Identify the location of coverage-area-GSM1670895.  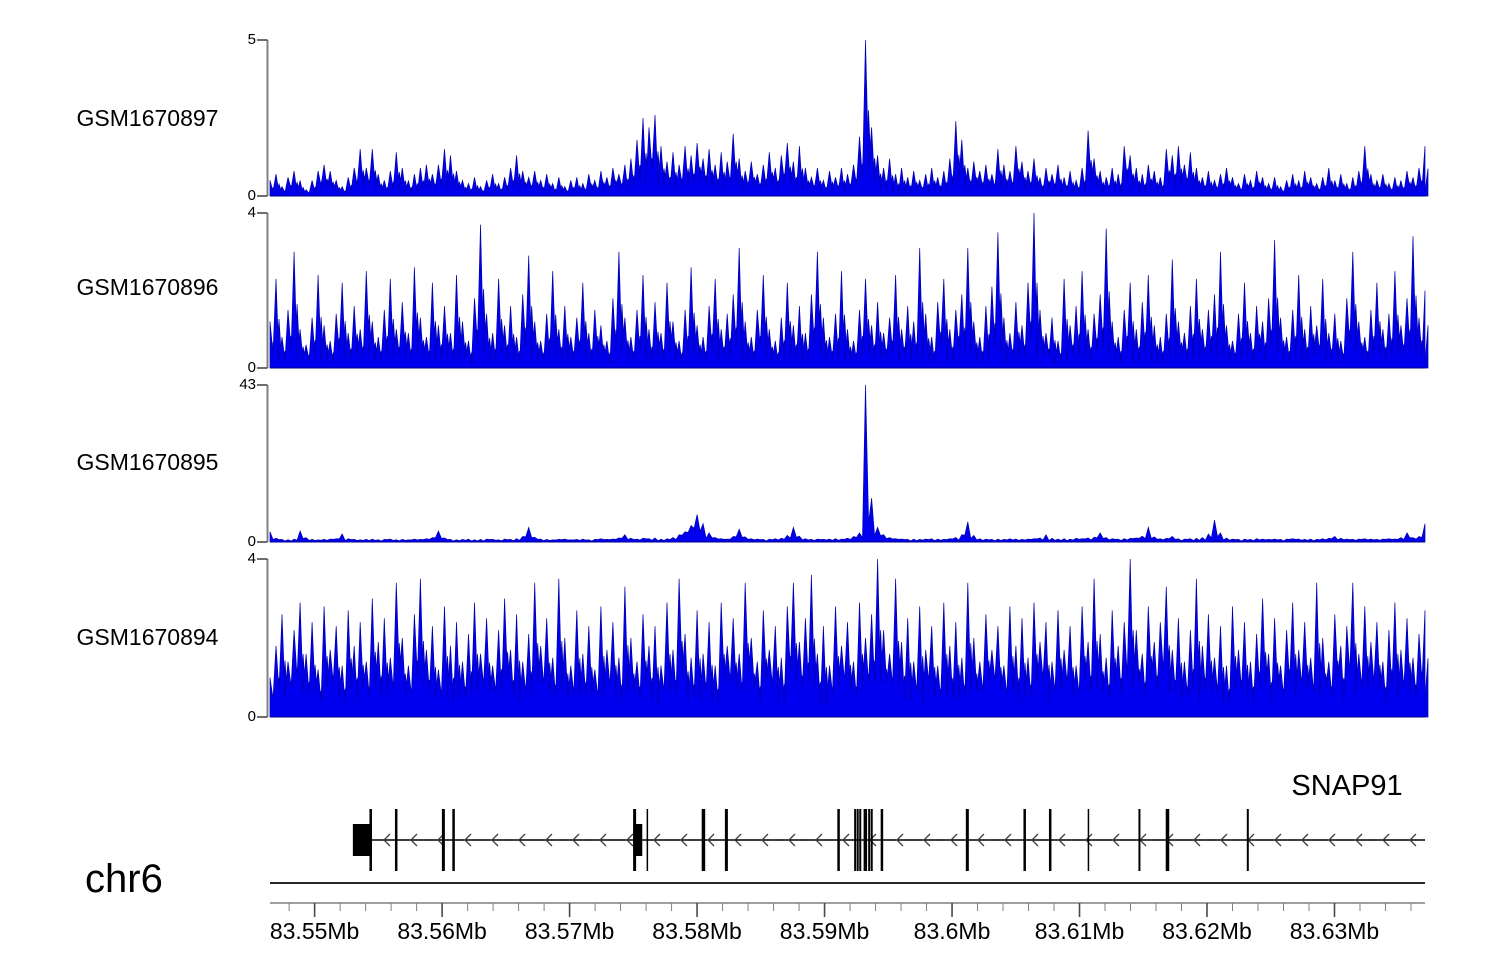
(847, 463).